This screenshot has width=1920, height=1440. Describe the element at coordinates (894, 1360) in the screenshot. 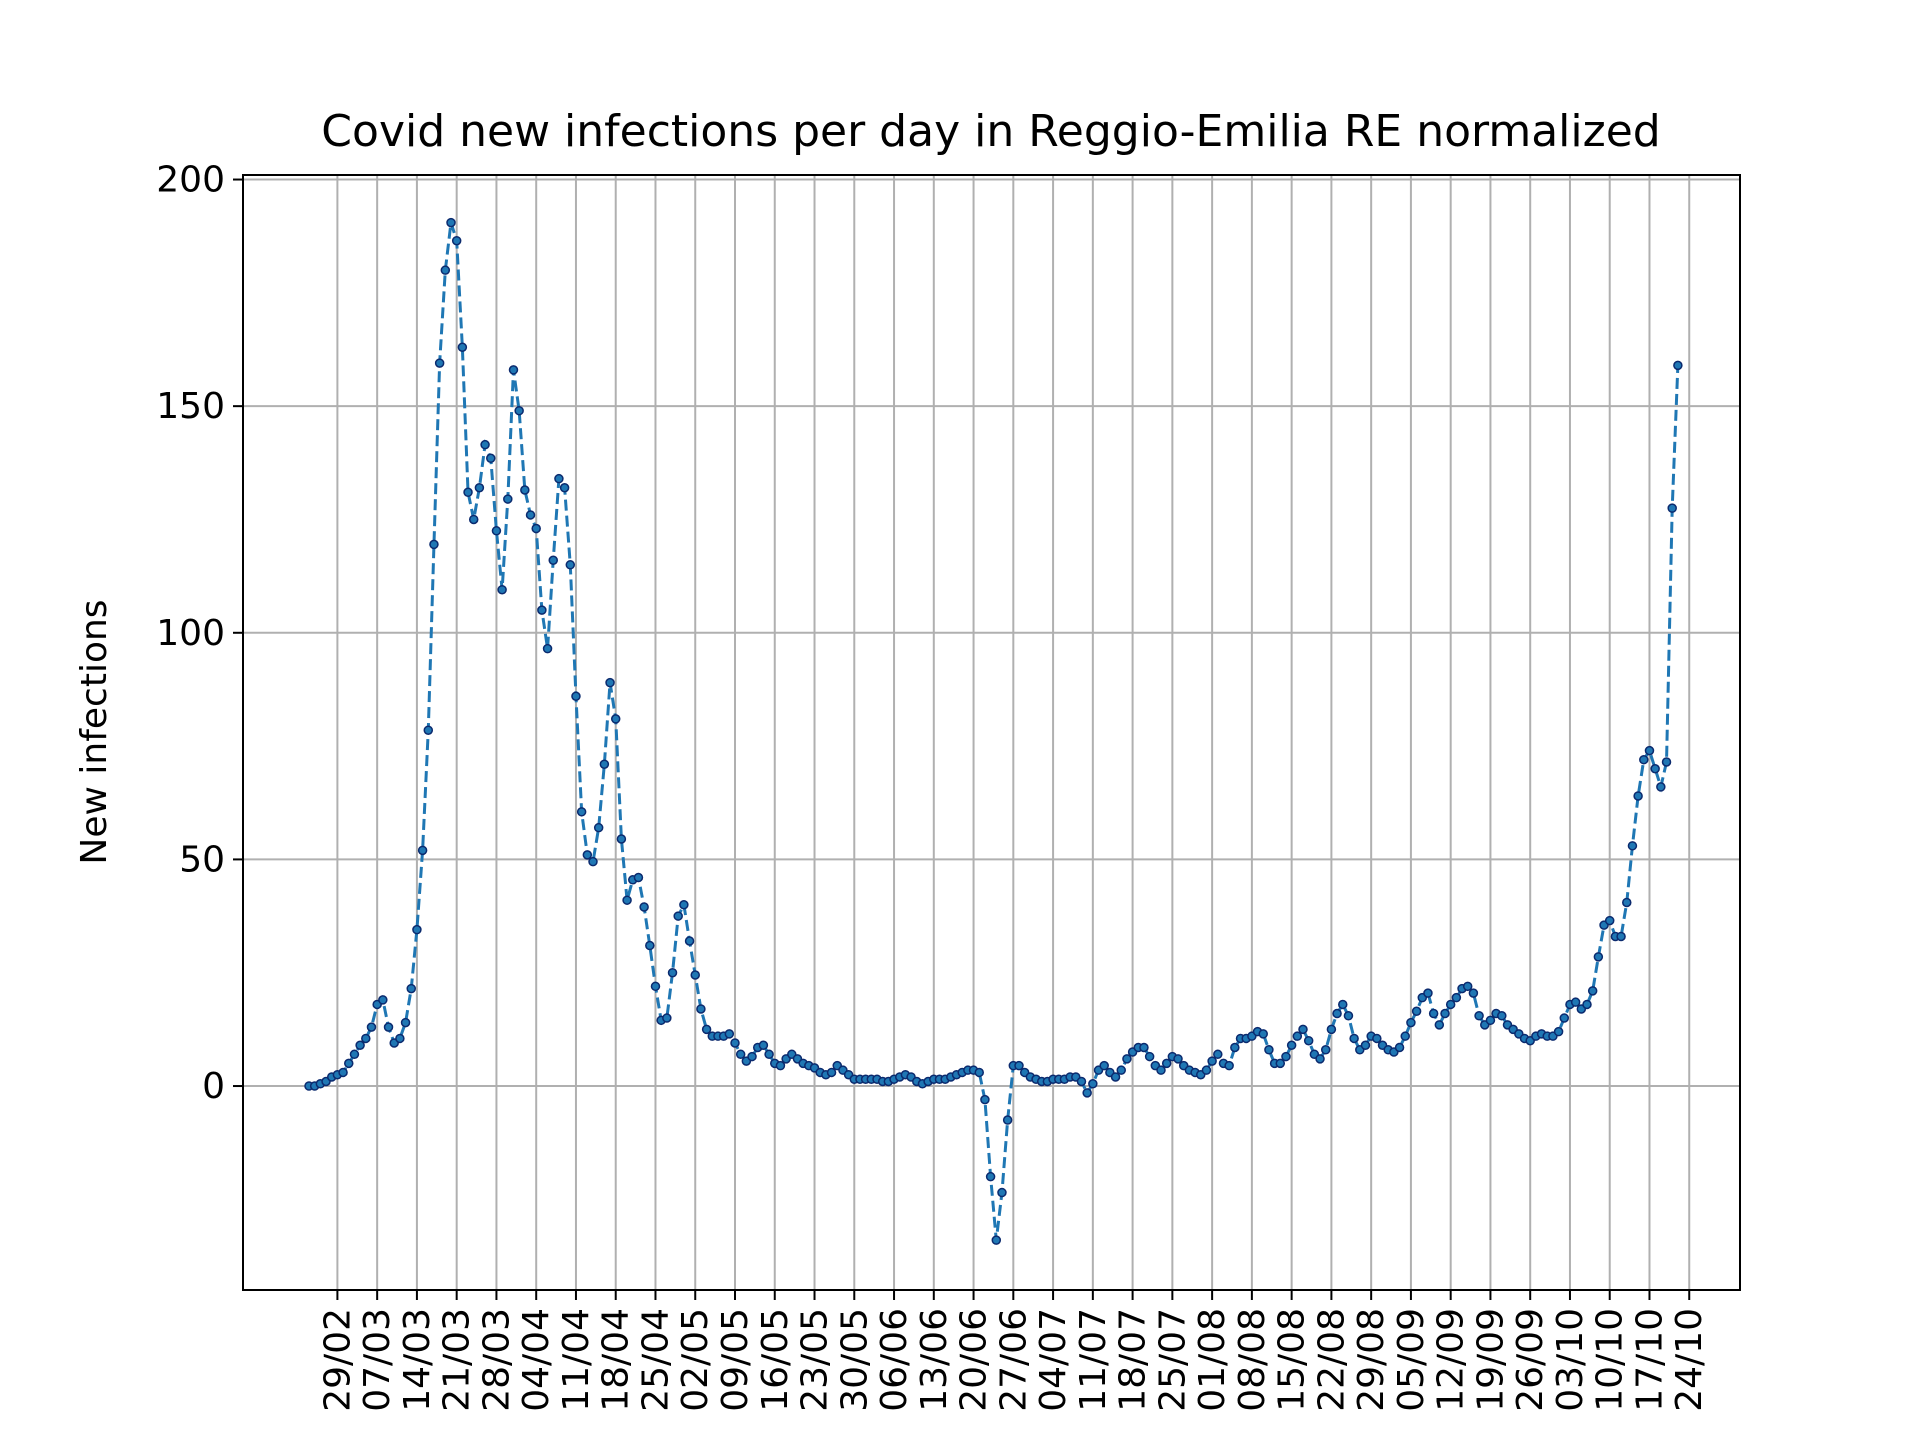

I see `x-tick-label: 06/06` at that location.